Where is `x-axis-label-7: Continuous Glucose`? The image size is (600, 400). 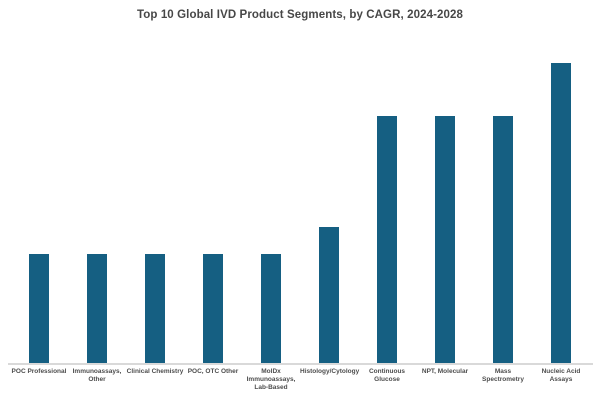 x-axis-label-7: Continuous Glucose is located at coordinates (387, 376).